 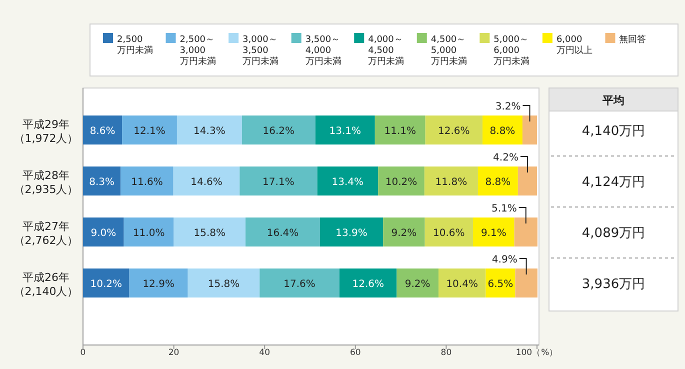 What do you see at coordinates (574, 45) in the screenshot?
I see `legend-label: 6,000万円以上` at bounding box center [574, 45].